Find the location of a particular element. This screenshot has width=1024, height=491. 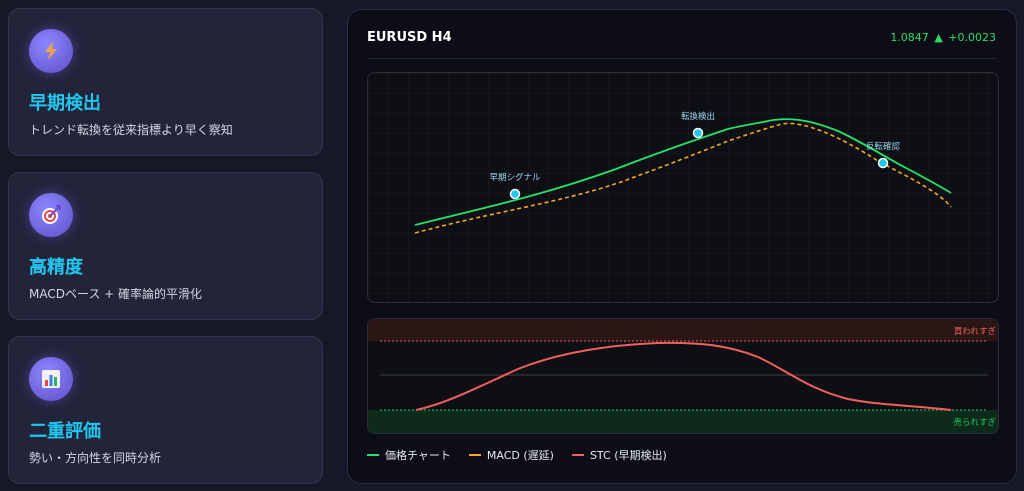

stc-oscillator: 買われすぎ 売られすぎ is located at coordinates (683, 376).